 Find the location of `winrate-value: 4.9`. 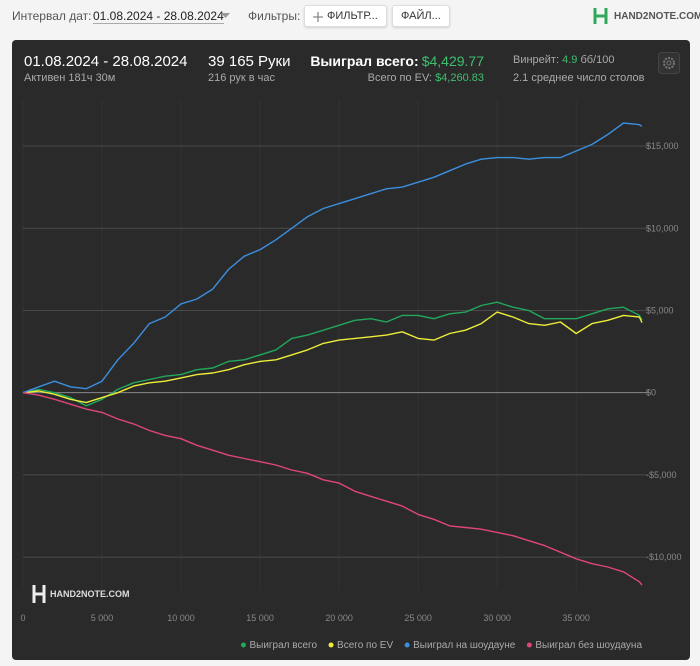

winrate-value: 4.9 is located at coordinates (570, 60).